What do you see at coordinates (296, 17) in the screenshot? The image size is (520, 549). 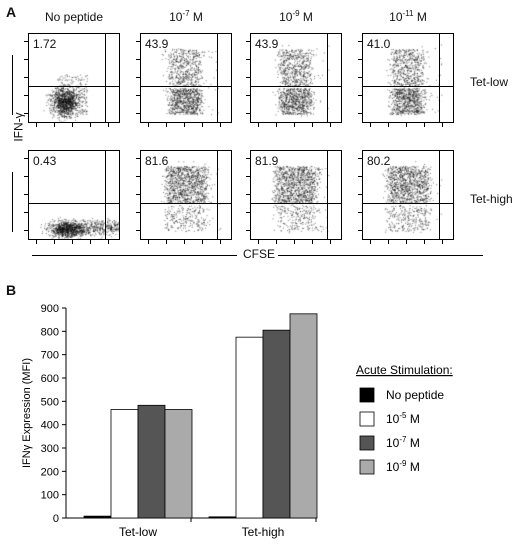 I see `column-header: 10-9 M` at bounding box center [296, 17].